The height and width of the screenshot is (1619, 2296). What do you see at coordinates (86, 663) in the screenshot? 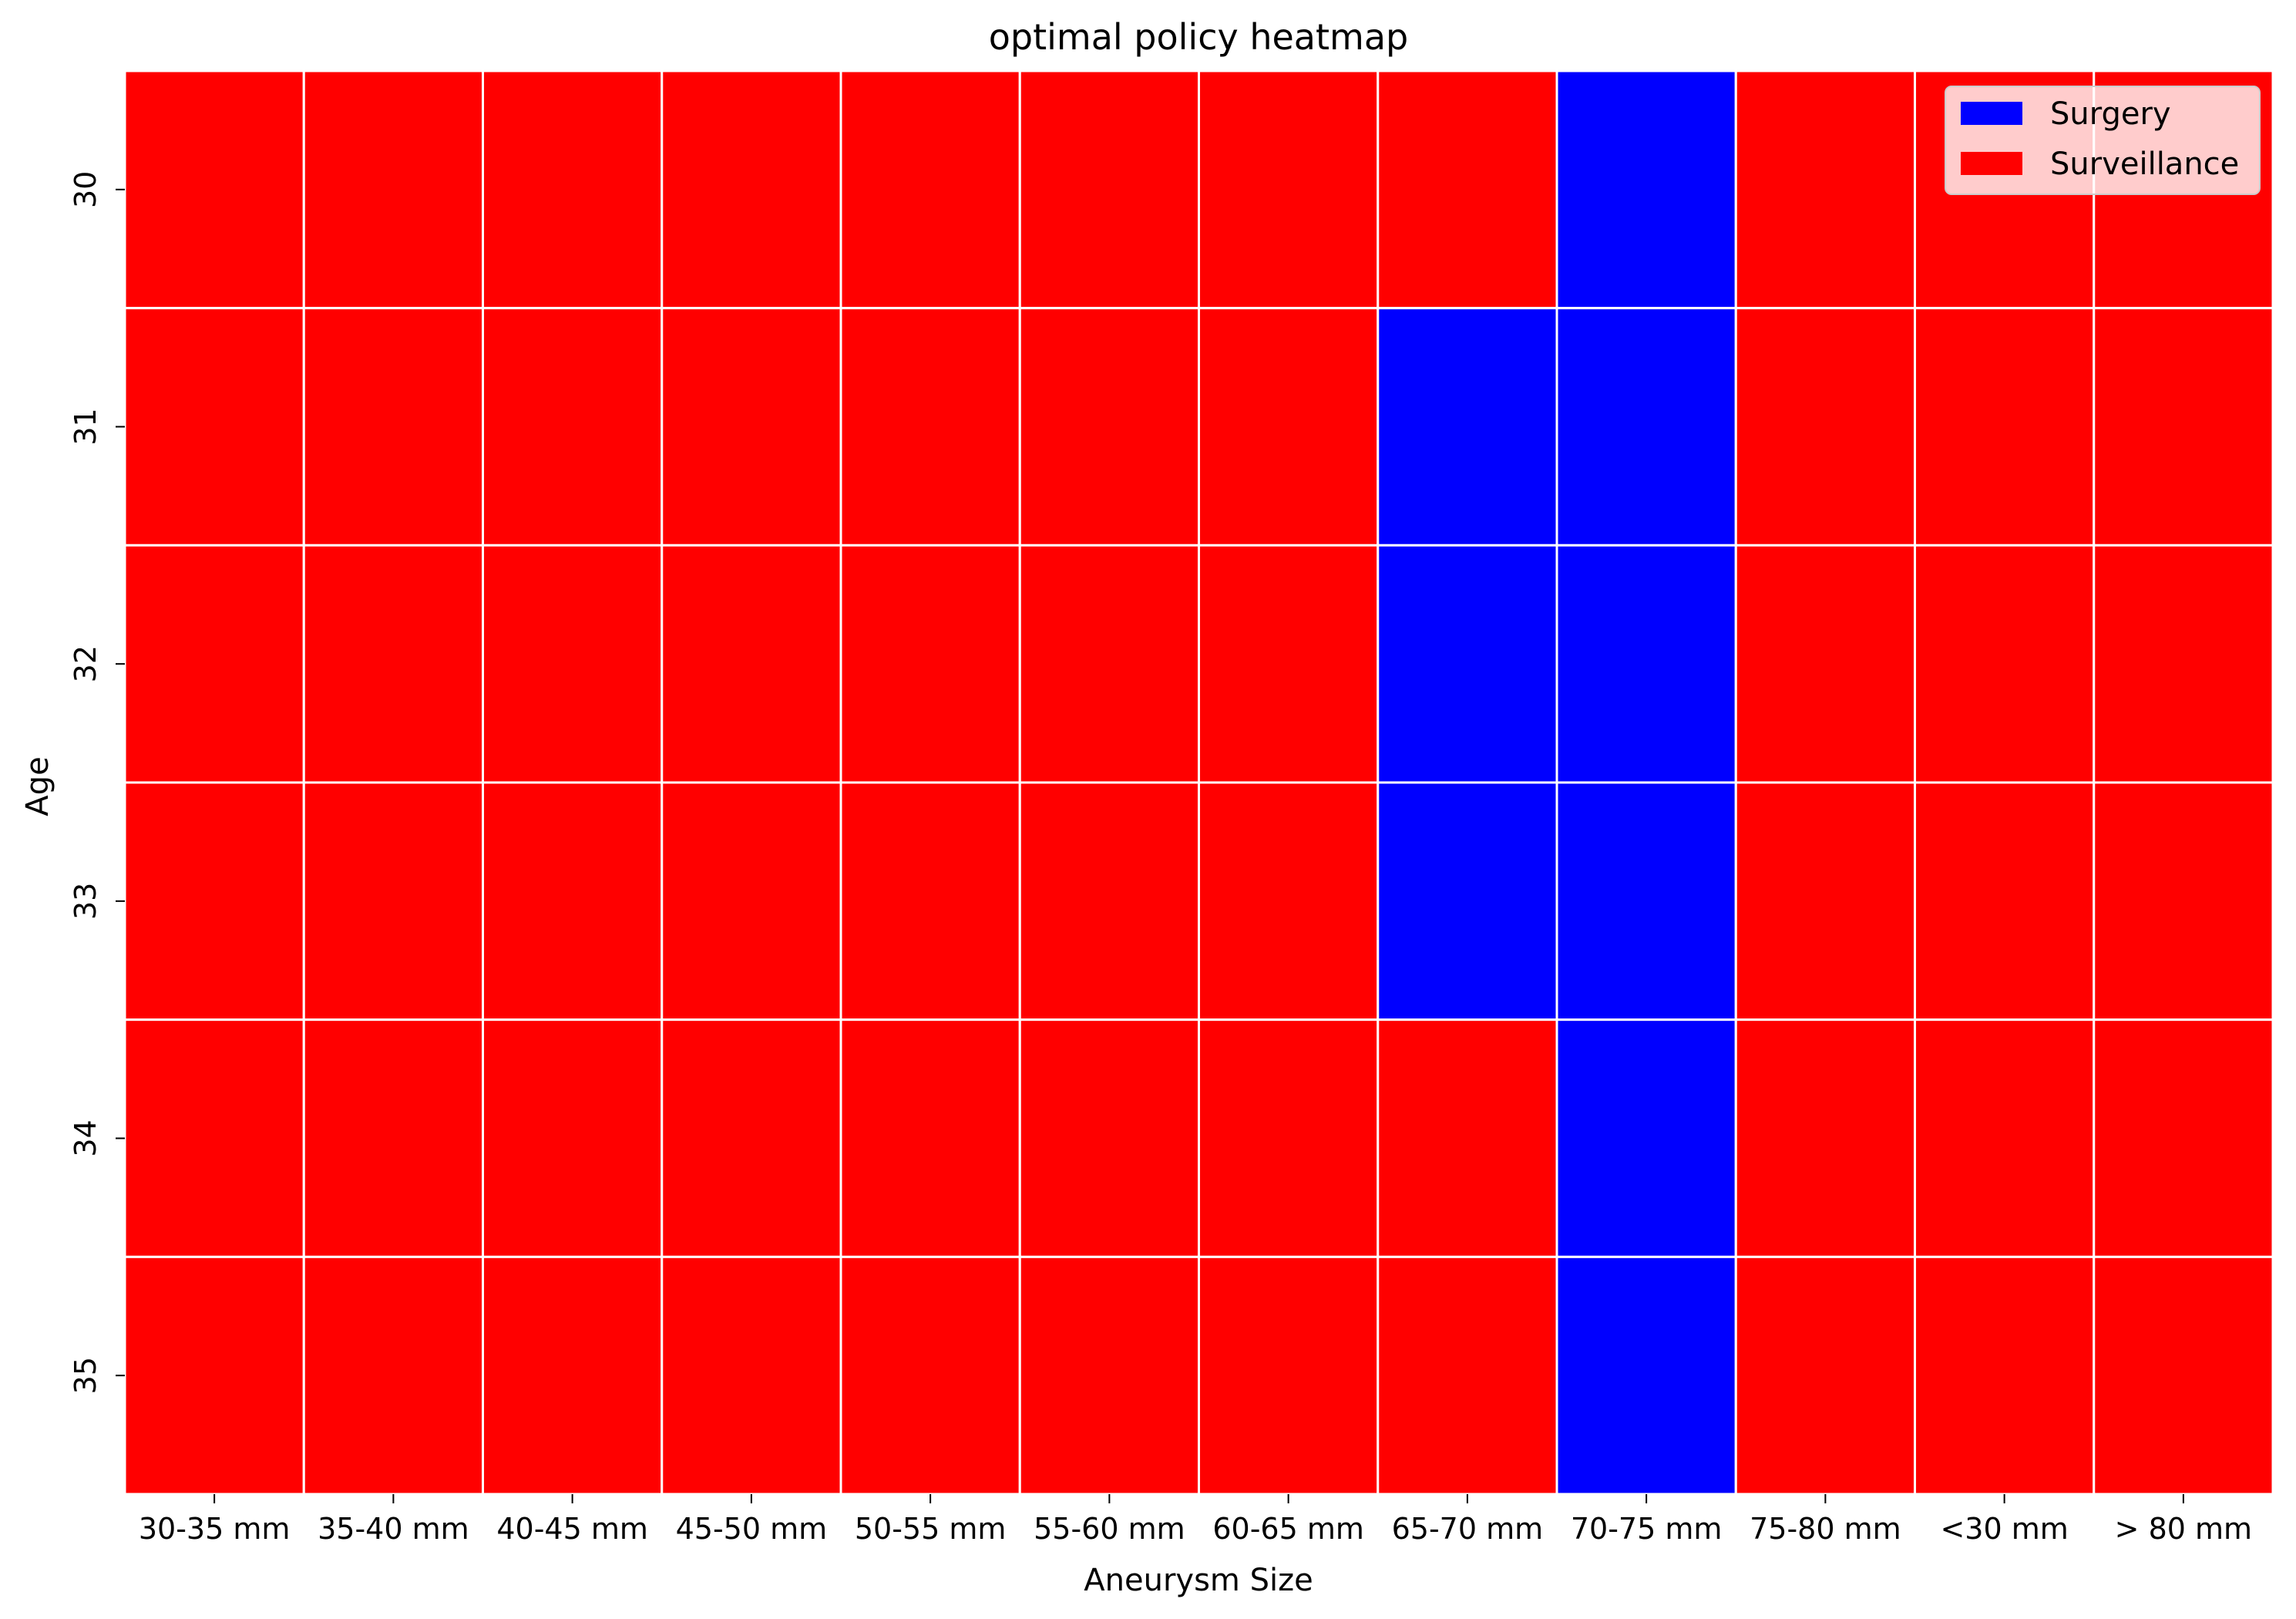
I see `y-tick-label: 32` at bounding box center [86, 663].